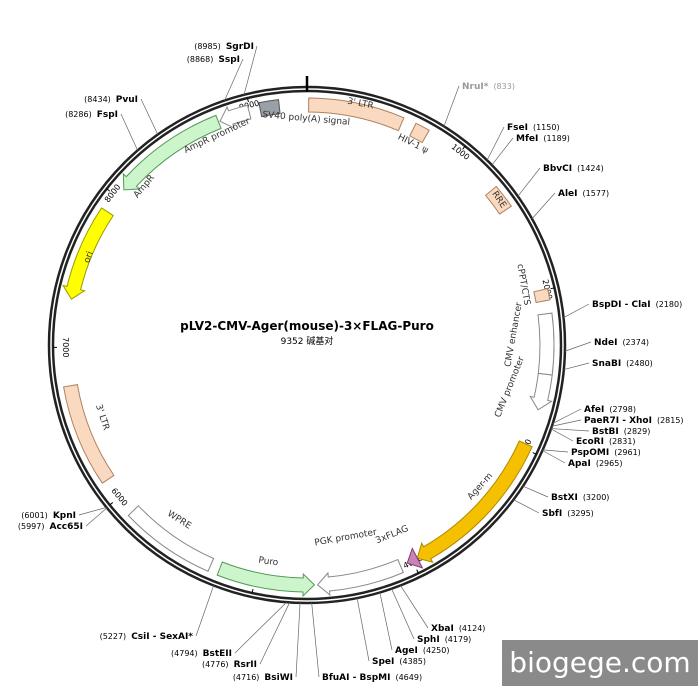  Describe the element at coordinates (595, 464) in the screenshot. I see `site-label: ApaI (2965)` at that location.